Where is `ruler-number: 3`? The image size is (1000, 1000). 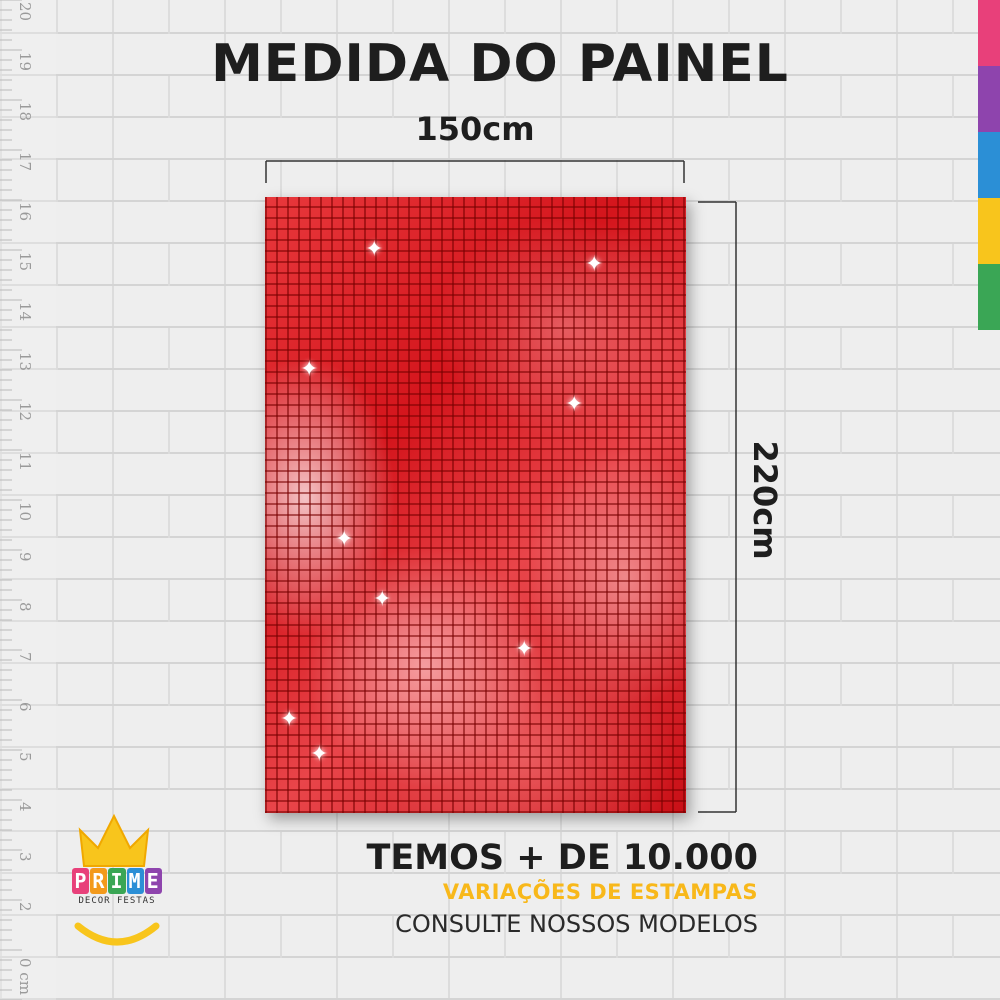 ruler-number: 3 is located at coordinates (25, 857).